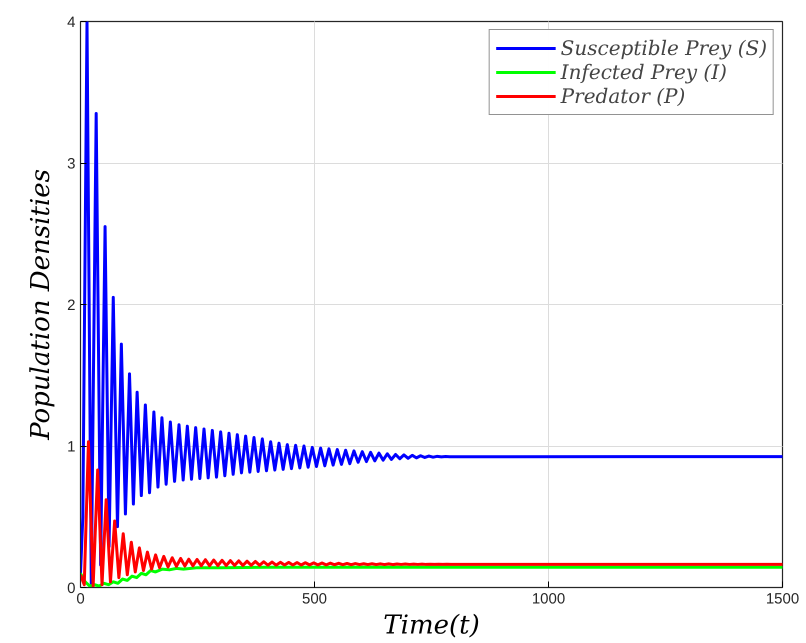 The height and width of the screenshot is (643, 806). What do you see at coordinates (71, 22) in the screenshot?
I see `y-tick-label: 4` at bounding box center [71, 22].